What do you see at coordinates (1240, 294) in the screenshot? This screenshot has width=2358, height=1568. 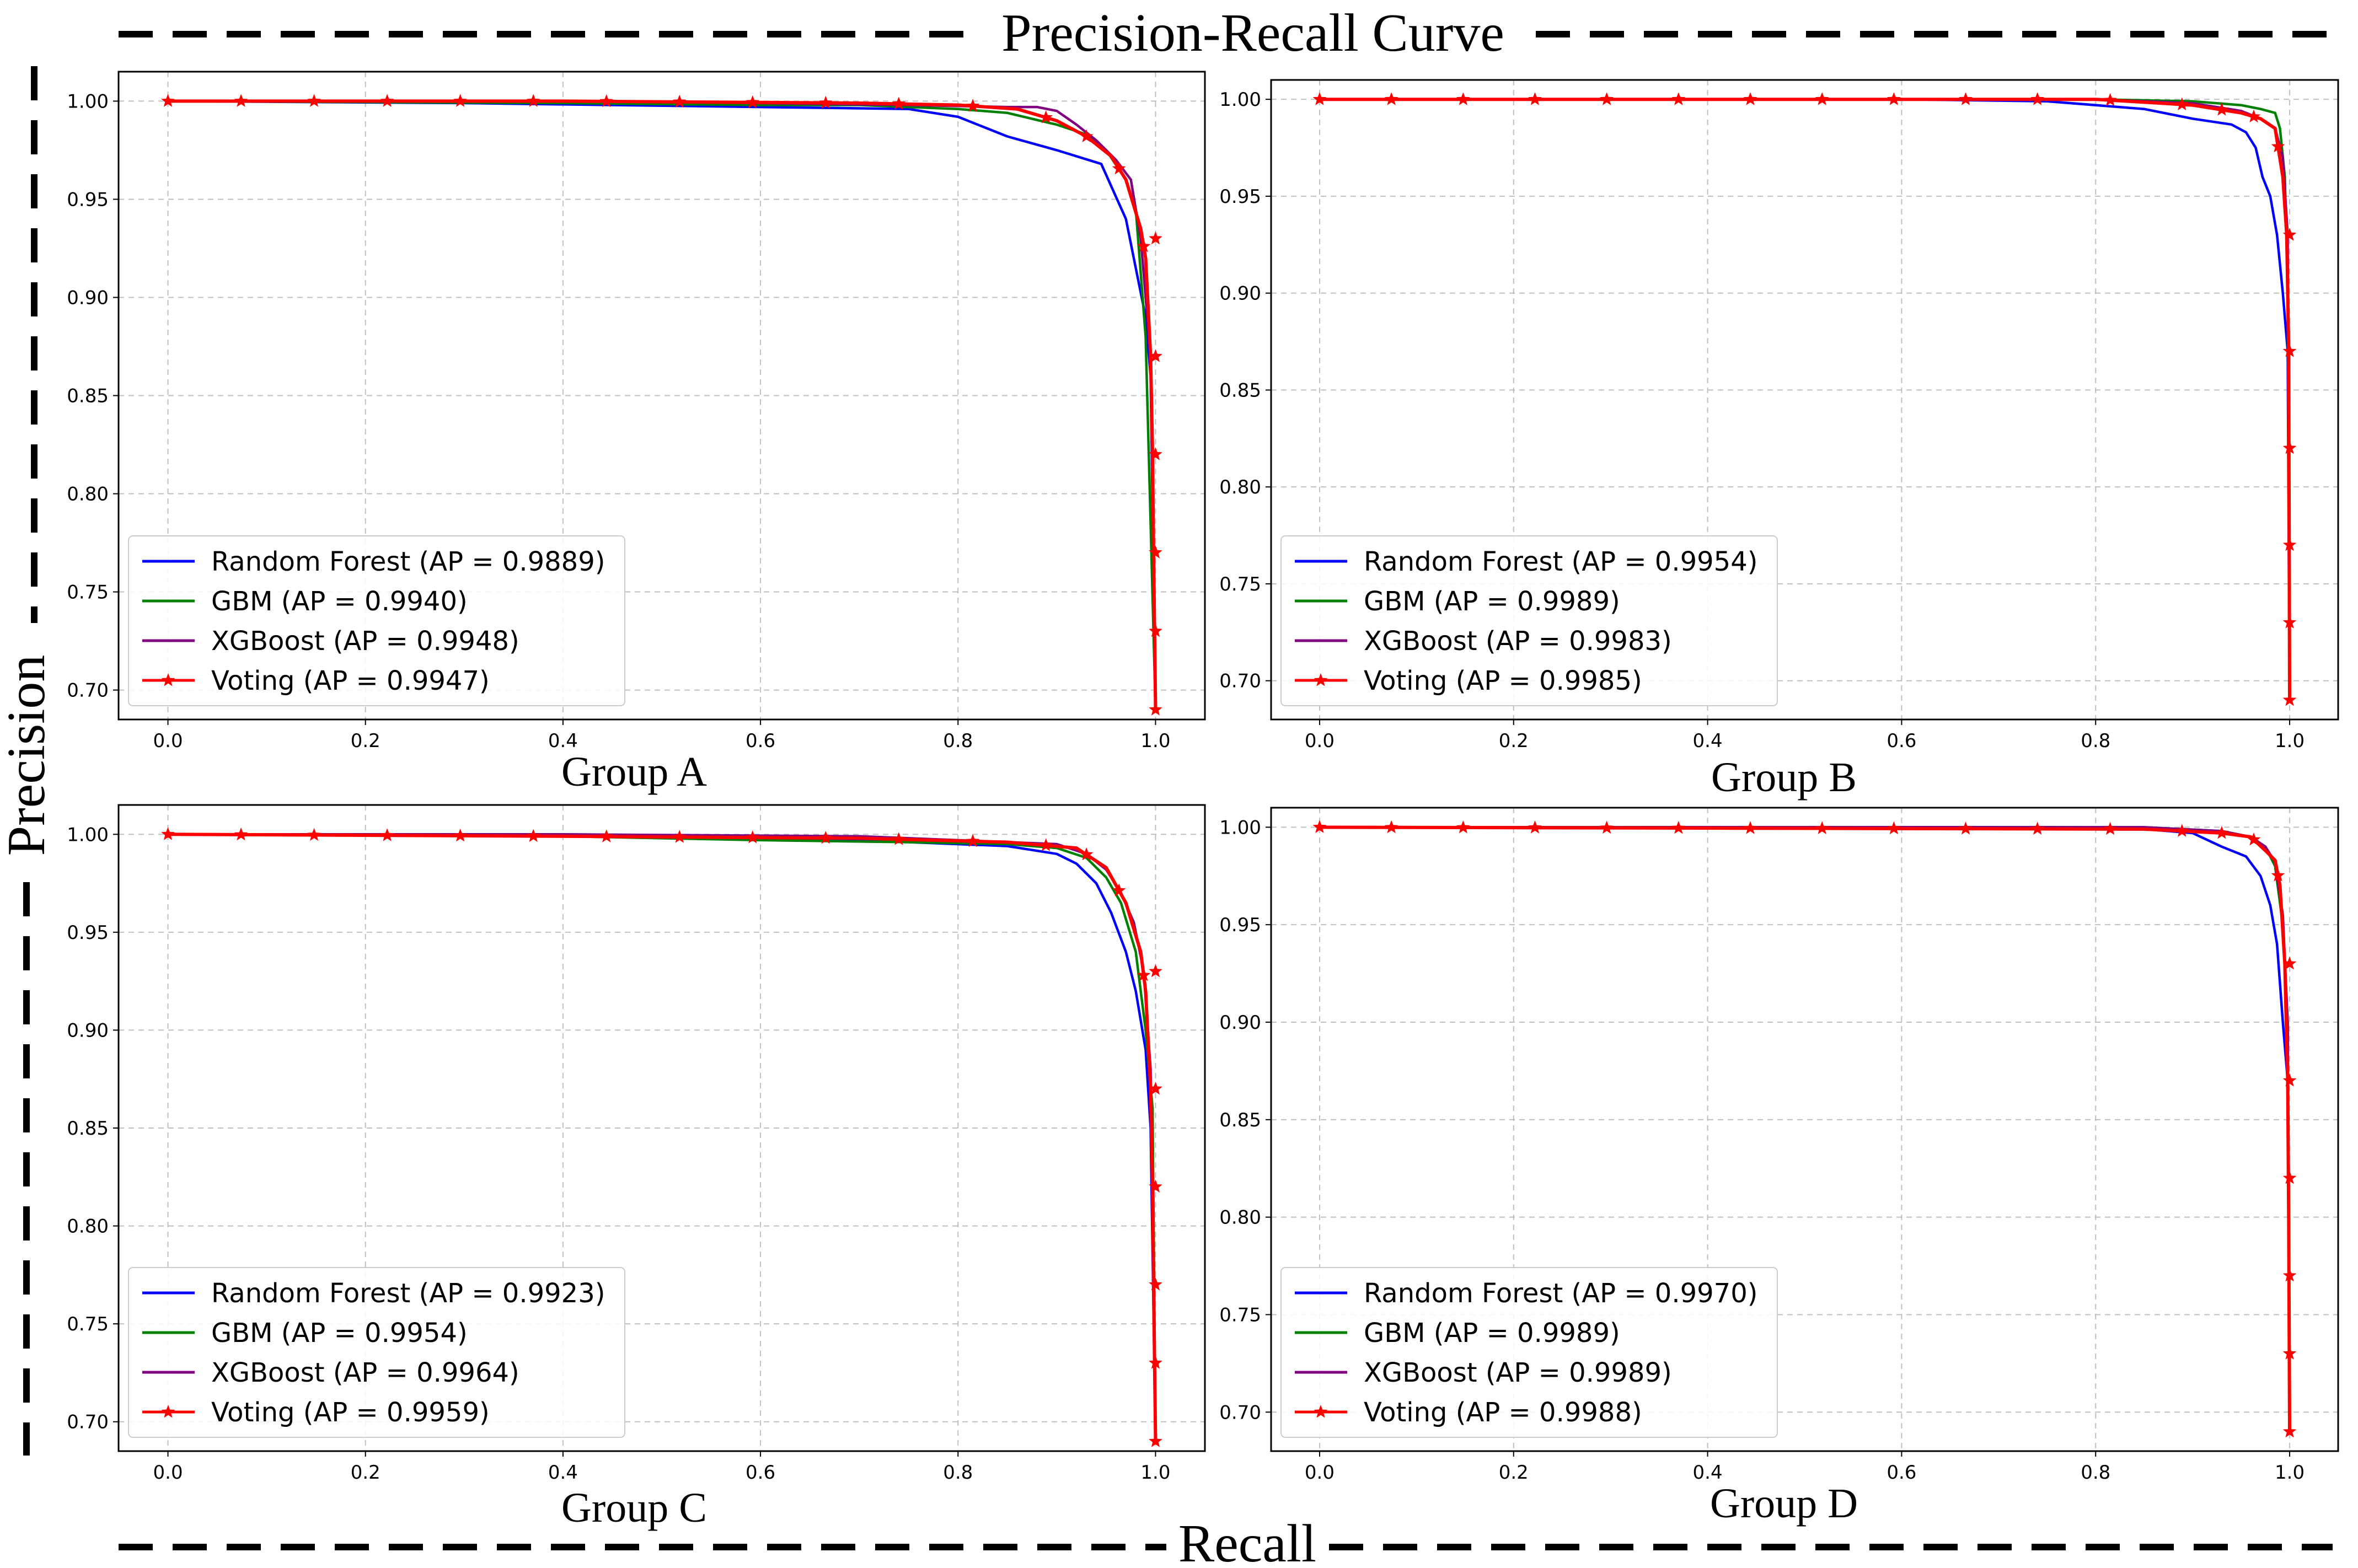 I see `y-tick-label: 0.90` at bounding box center [1240, 294].